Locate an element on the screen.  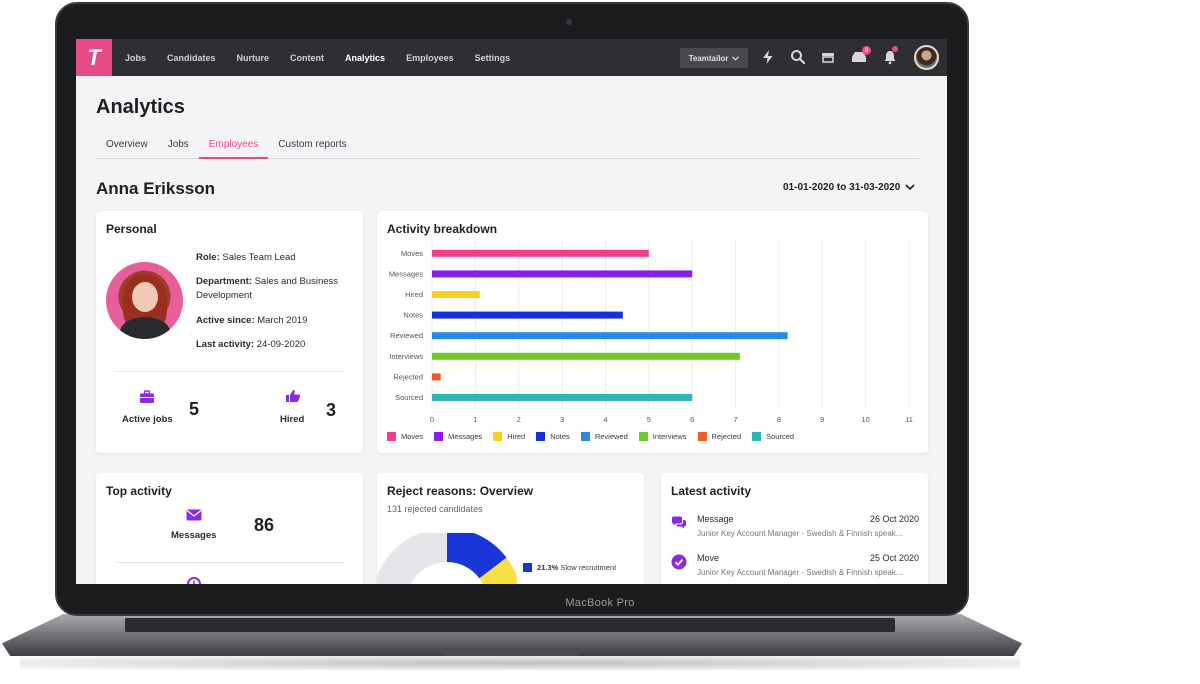
top-activity-label: Messages is located at coordinates (194, 535).